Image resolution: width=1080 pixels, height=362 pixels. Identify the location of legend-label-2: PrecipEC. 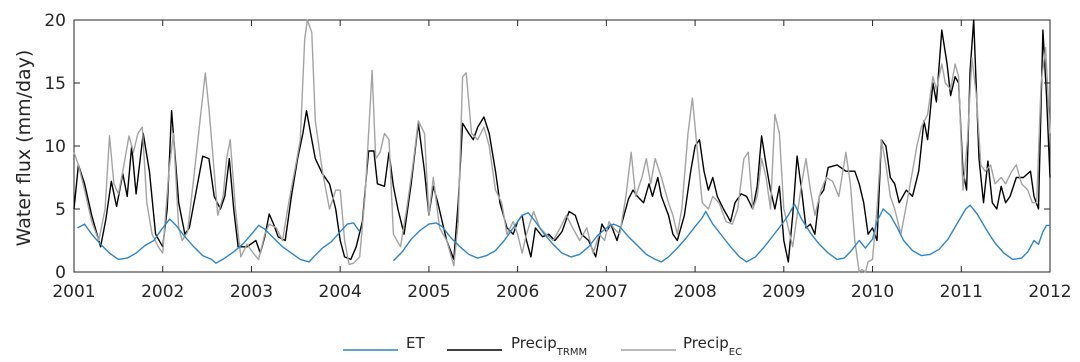
(712, 346).